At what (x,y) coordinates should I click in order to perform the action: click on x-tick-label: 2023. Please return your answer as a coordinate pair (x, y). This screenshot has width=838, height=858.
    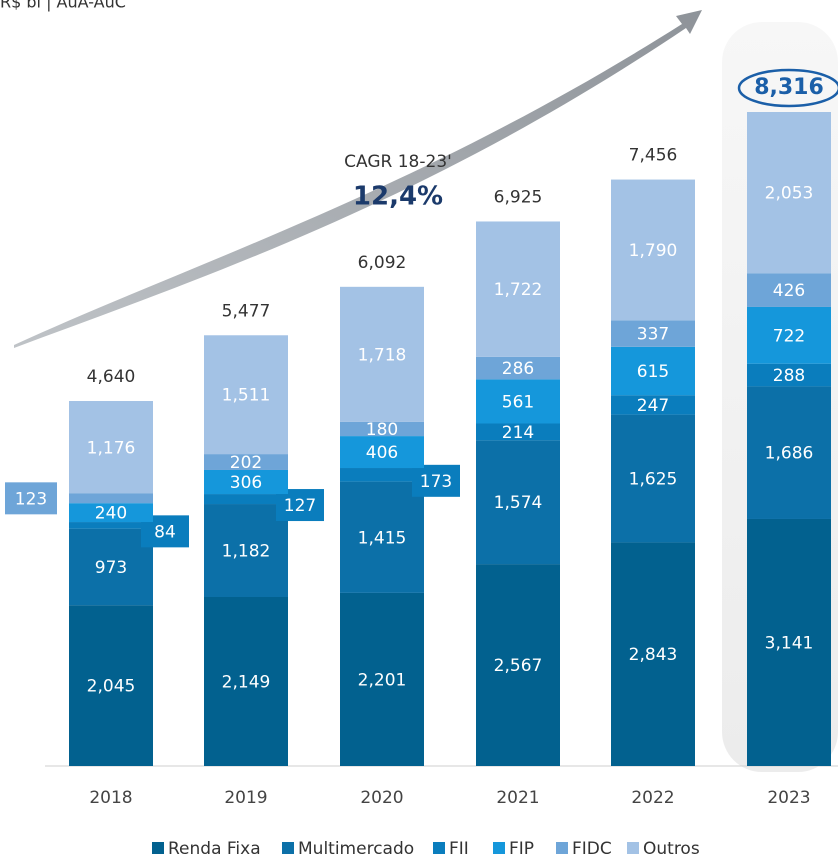
    Looking at the image, I should click on (788, 798).